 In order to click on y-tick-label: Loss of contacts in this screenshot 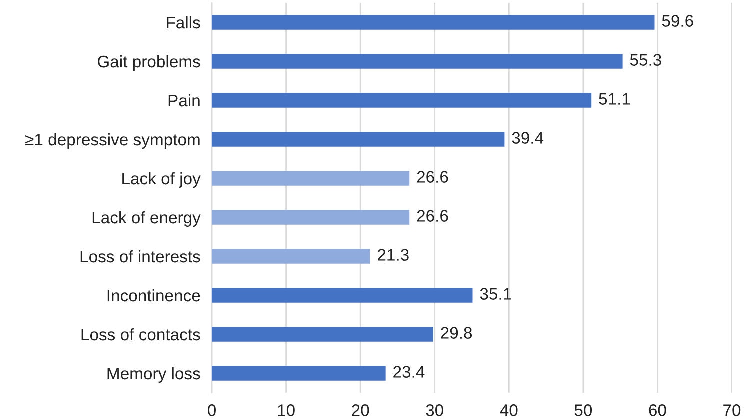, I will do `click(141, 334)`.